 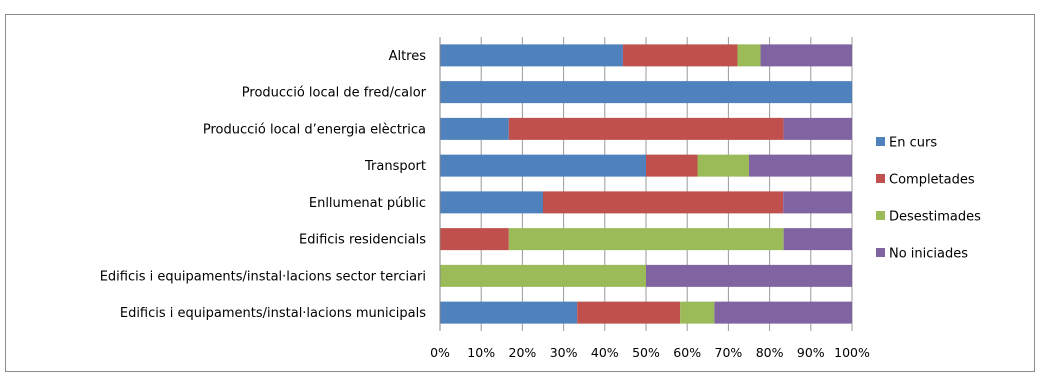 What do you see at coordinates (543, 275) in the screenshot?
I see `bar-desestimades-edificis-i-equipaments-instal-lacions-sector-terciari` at bounding box center [543, 275].